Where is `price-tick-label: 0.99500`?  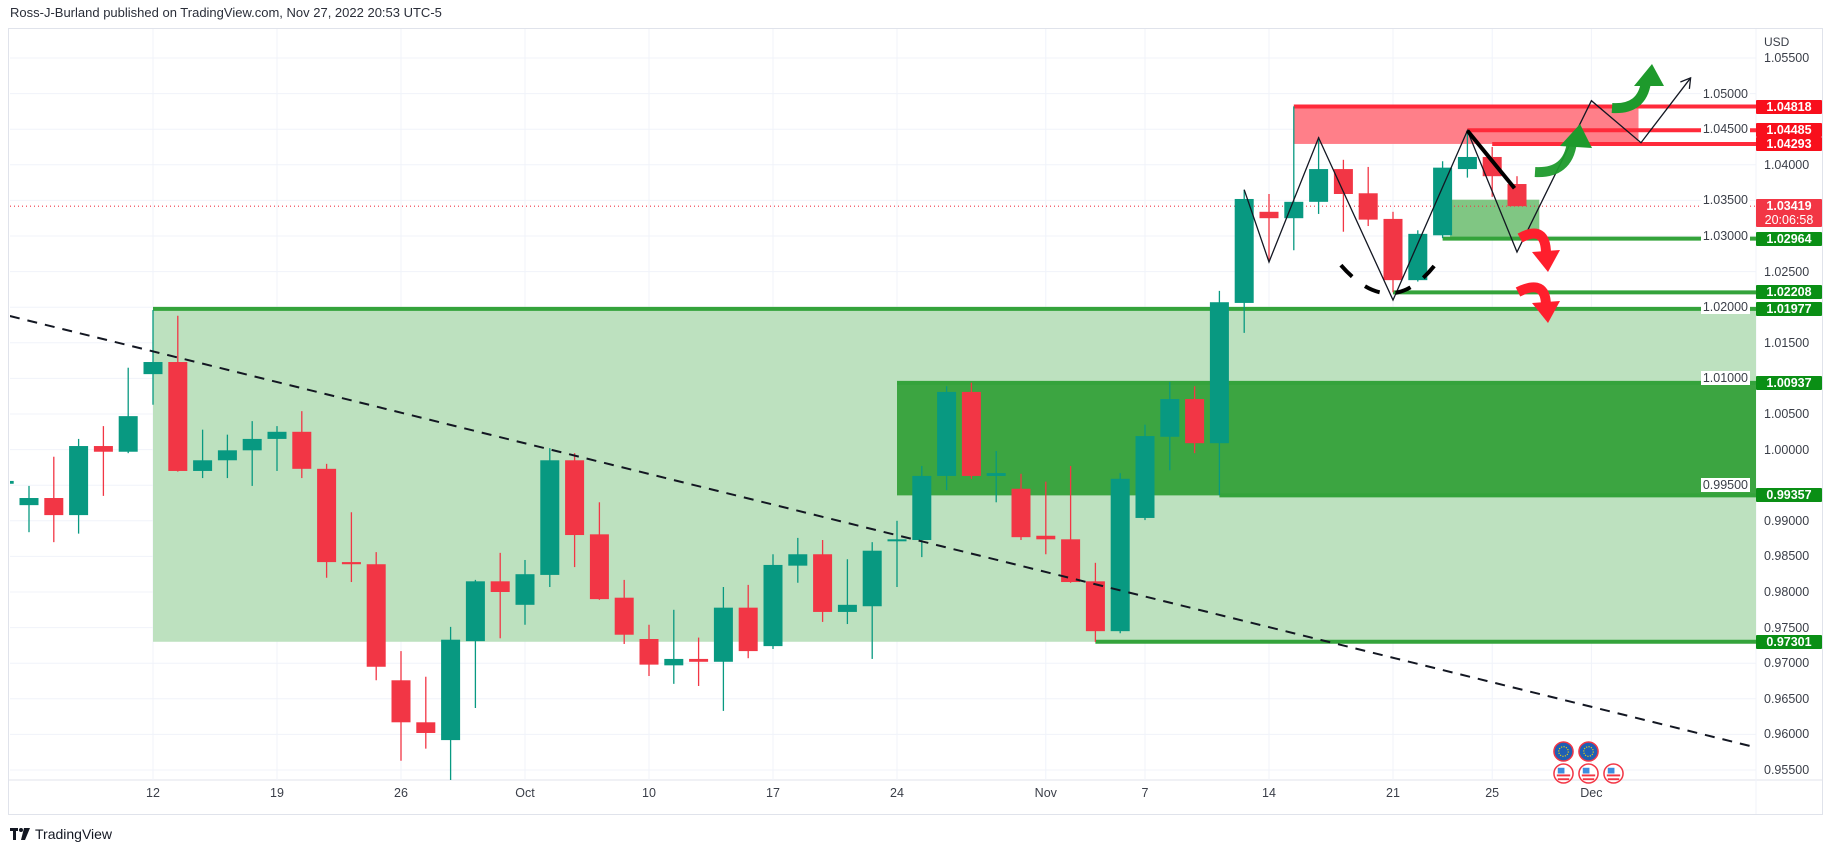 price-tick-label: 0.99500 is located at coordinates (1725, 485).